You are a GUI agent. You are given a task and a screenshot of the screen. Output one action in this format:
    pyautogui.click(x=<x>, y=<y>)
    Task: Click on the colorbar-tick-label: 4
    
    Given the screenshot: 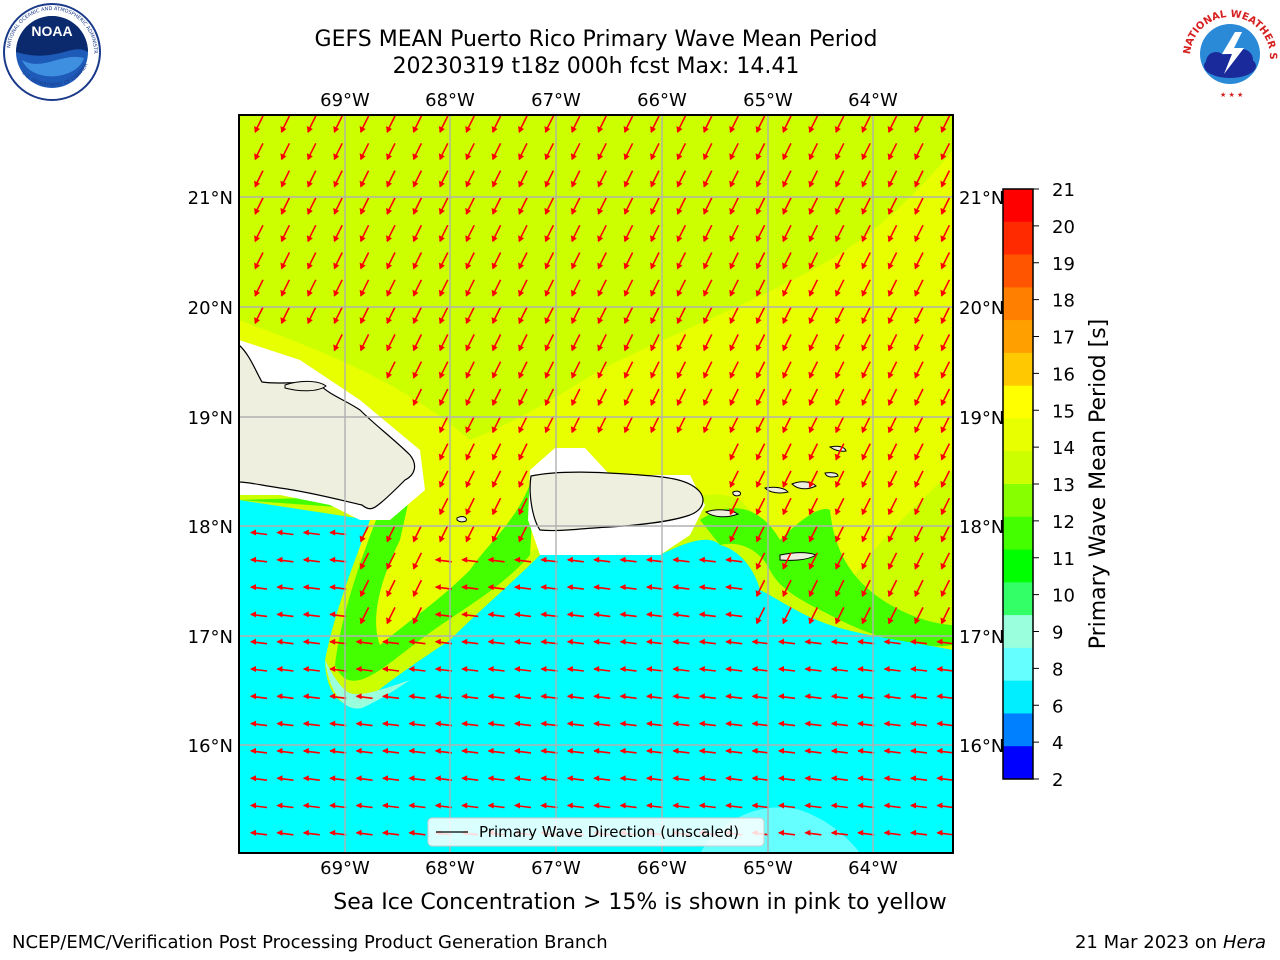 What is the action you would take?
    pyautogui.click(x=1057, y=743)
    